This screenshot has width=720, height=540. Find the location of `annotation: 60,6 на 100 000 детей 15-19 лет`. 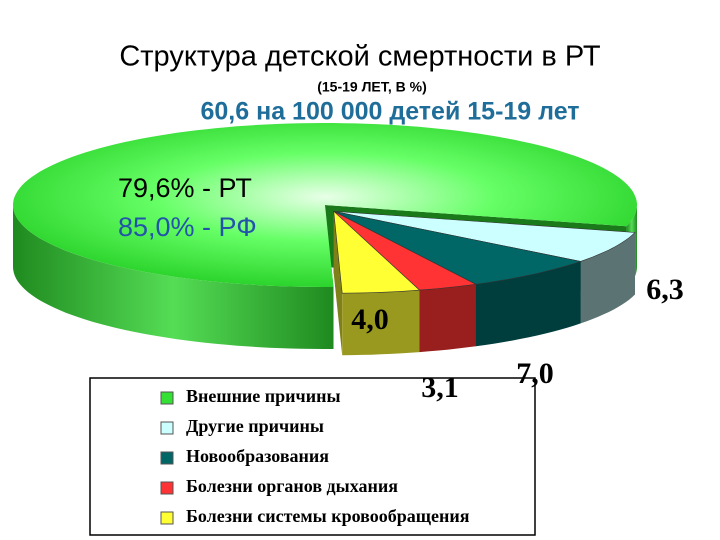

annotation: 60,6 на 100 000 детей 15-19 лет is located at coordinates (389, 112).